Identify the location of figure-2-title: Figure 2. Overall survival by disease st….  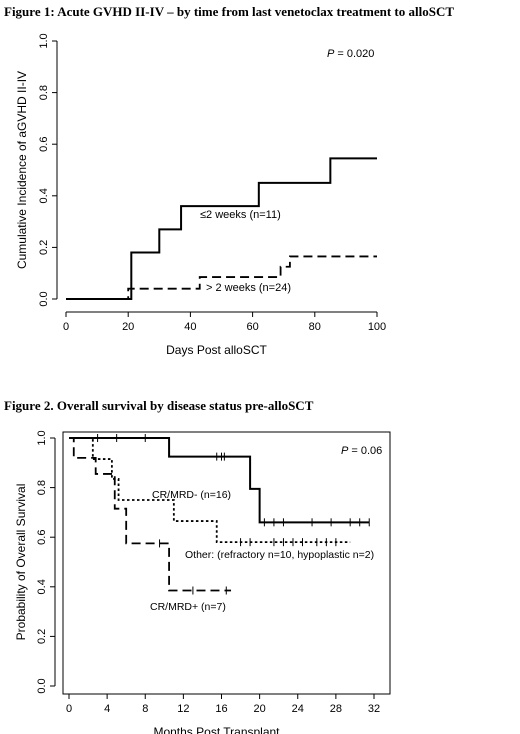
(159, 405).